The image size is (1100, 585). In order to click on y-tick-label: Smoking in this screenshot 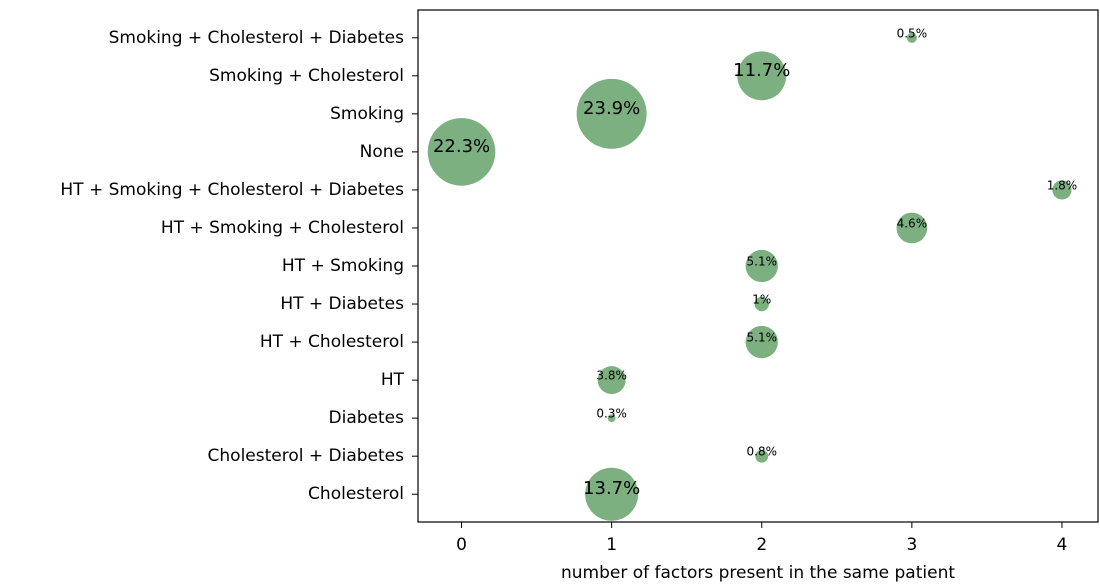, I will do `click(367, 114)`.